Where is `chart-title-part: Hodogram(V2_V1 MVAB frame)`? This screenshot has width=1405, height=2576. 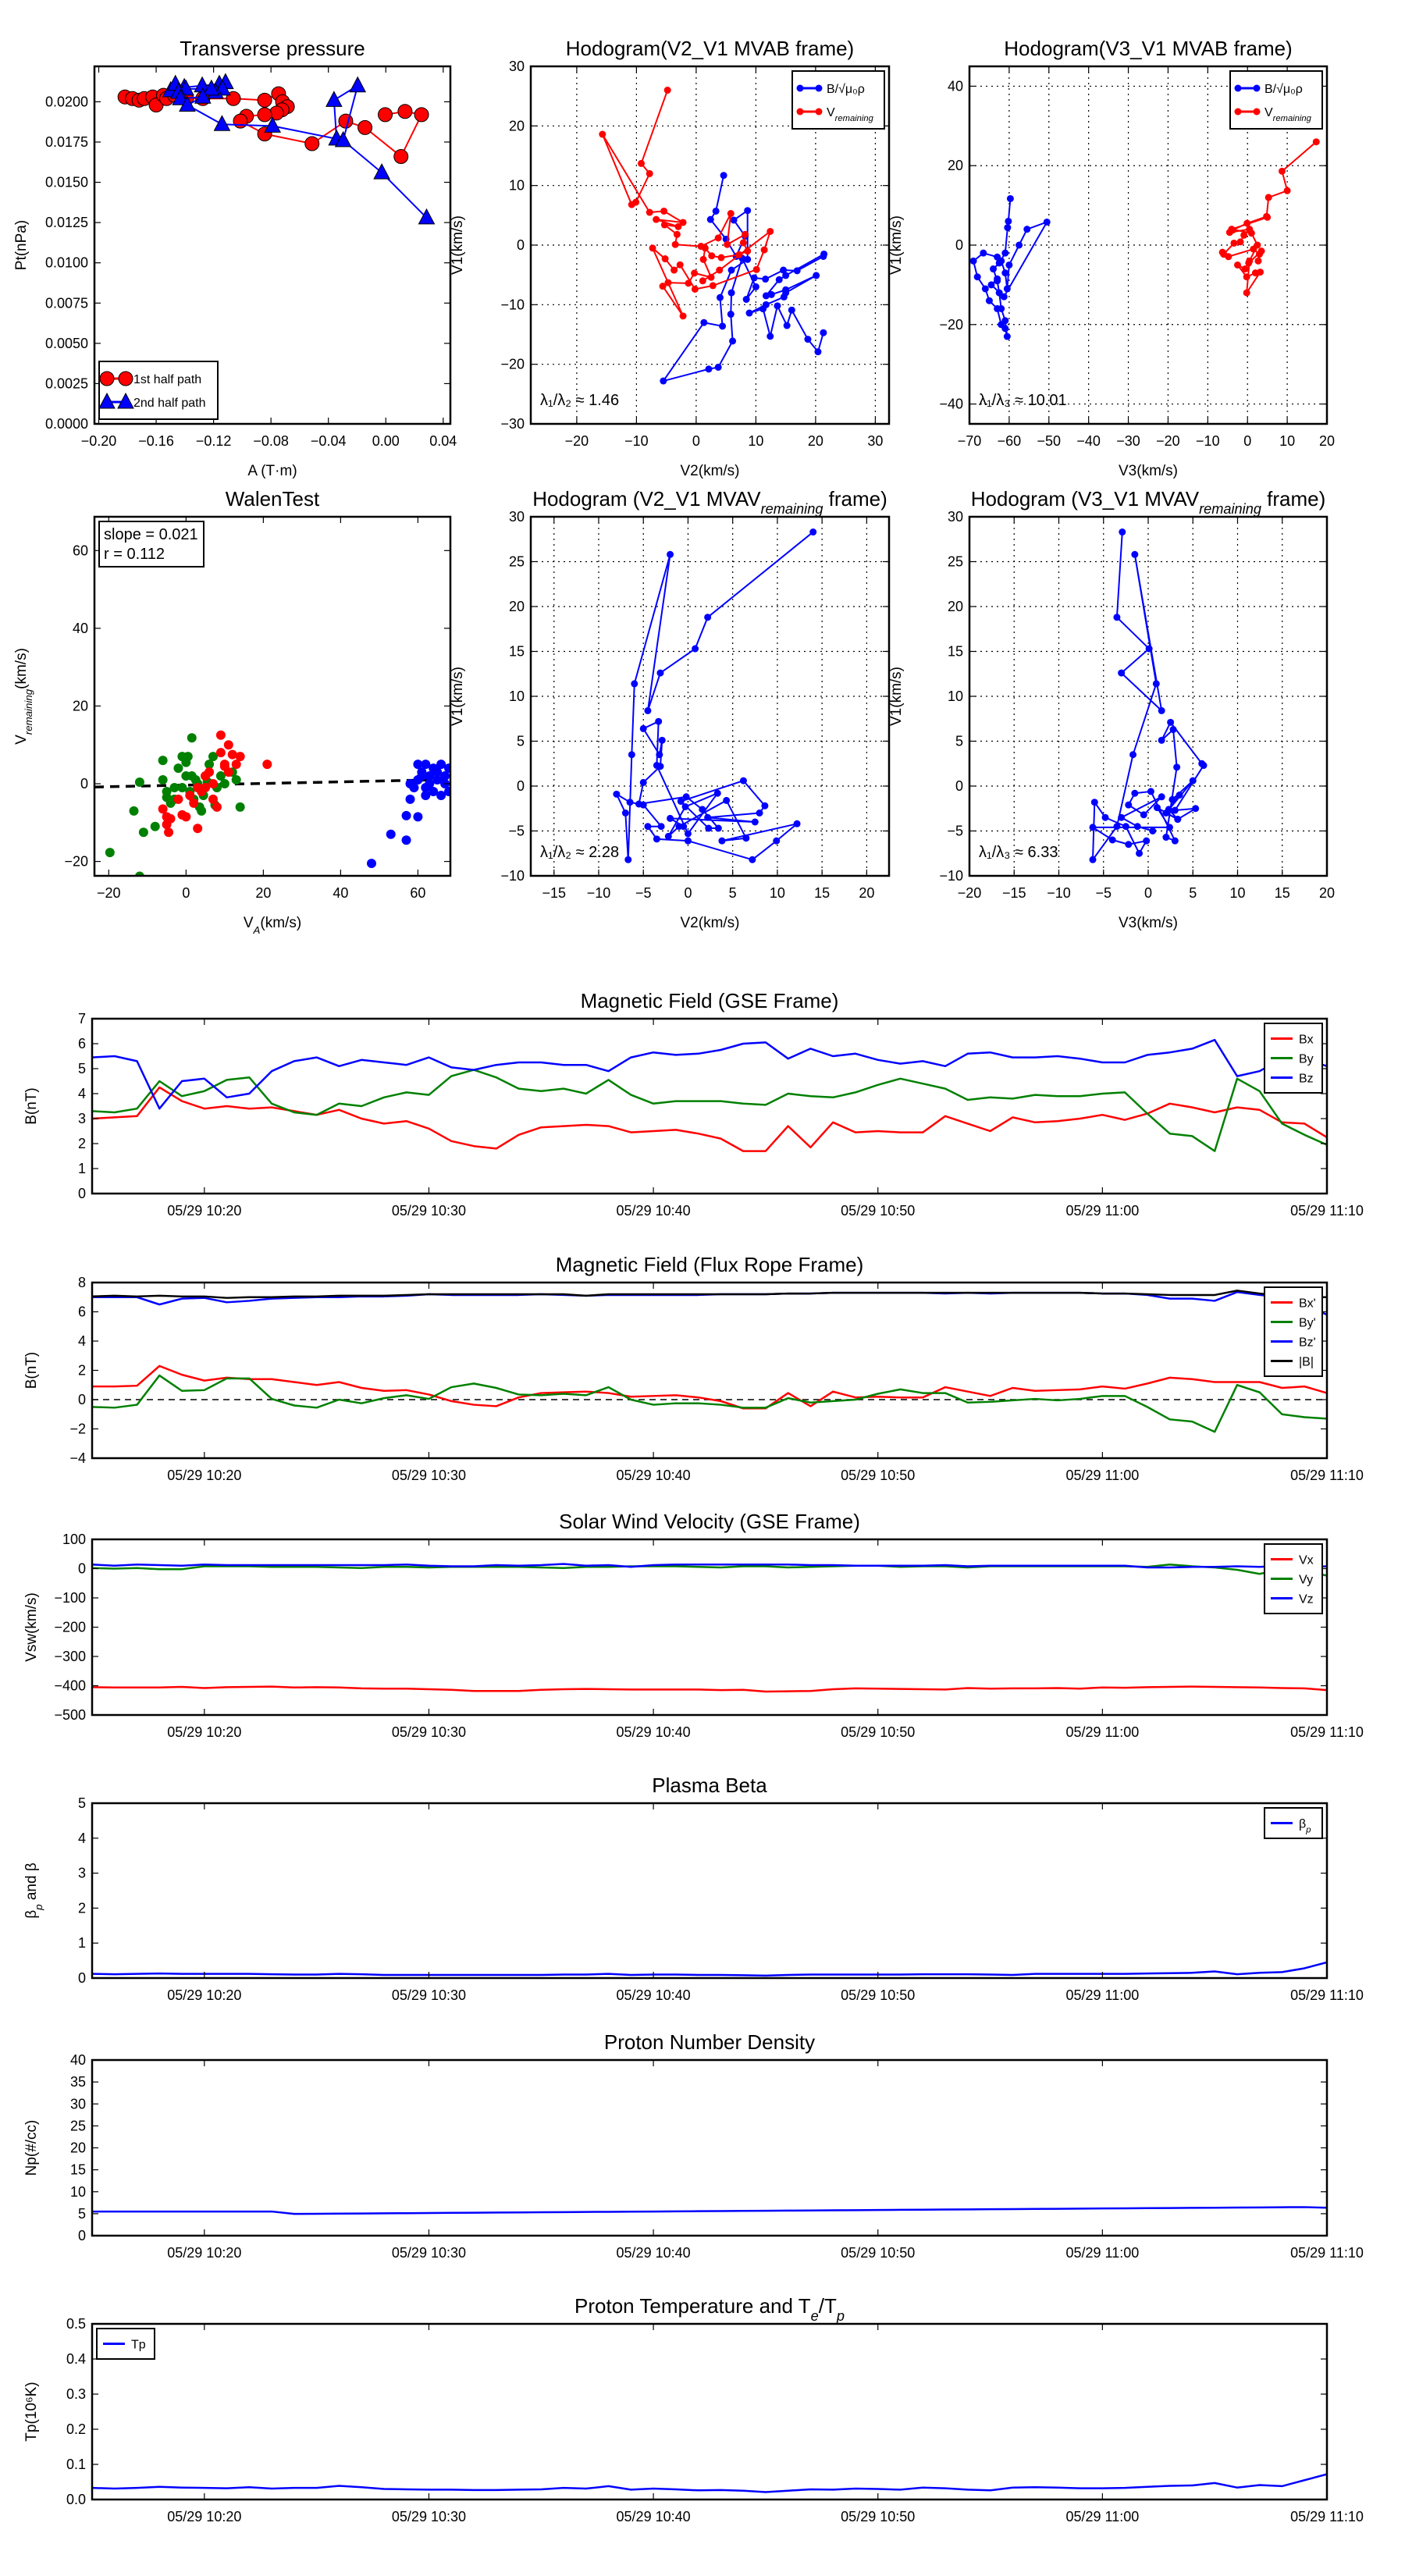
chart-title-part: Hodogram(V2_V1 MVAB frame) is located at coordinates (710, 48).